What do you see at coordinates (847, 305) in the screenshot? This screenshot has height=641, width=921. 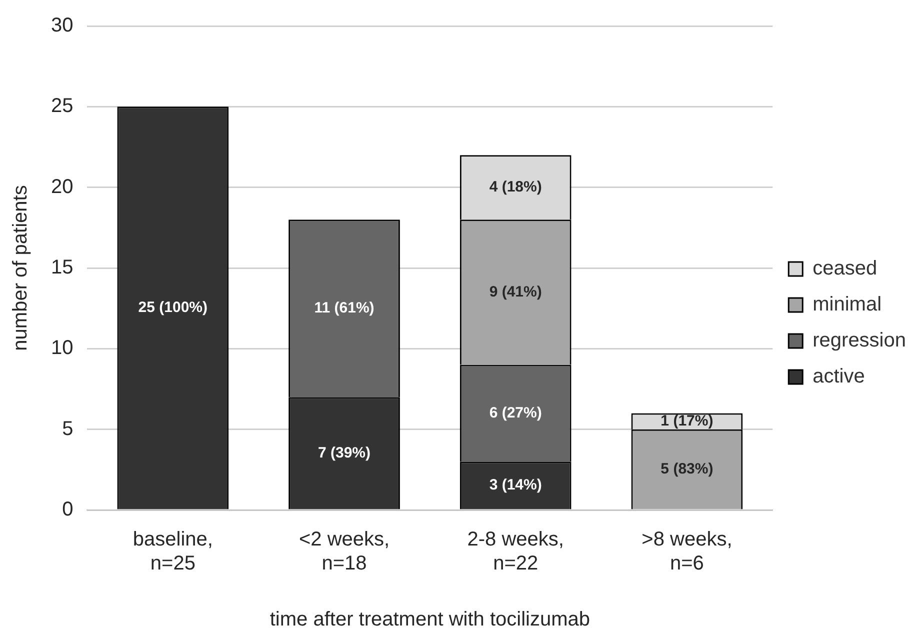 I see `legend-label: minimal` at bounding box center [847, 305].